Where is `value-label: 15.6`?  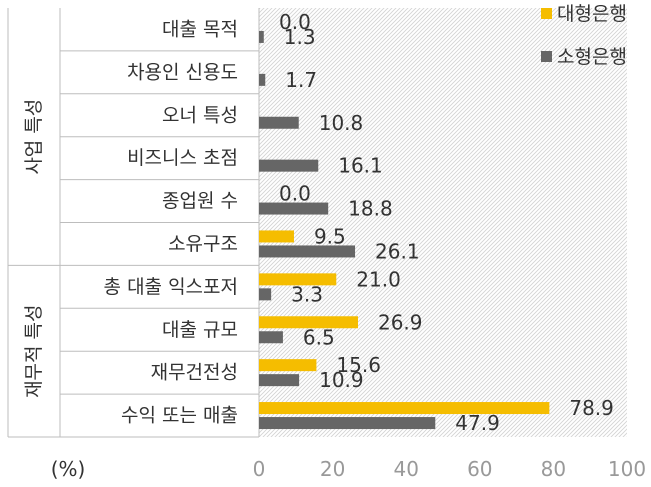
value-label: 15.6 is located at coordinates (358, 365).